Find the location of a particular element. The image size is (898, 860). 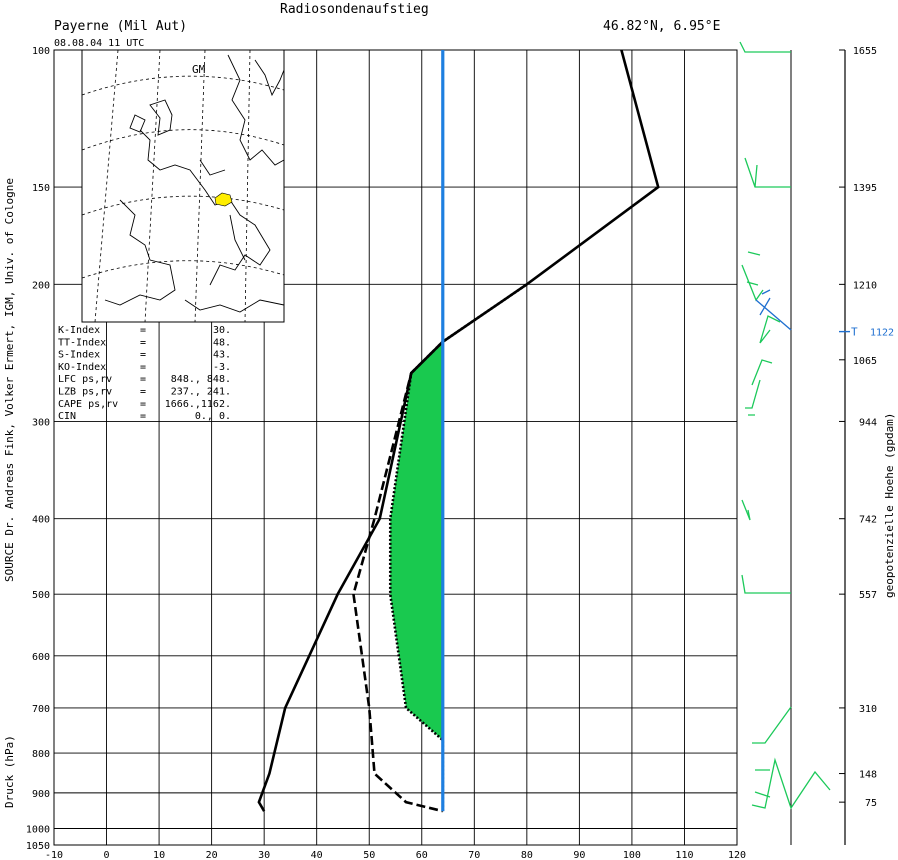

height-tick-label: 1395 is located at coordinates (865, 188).